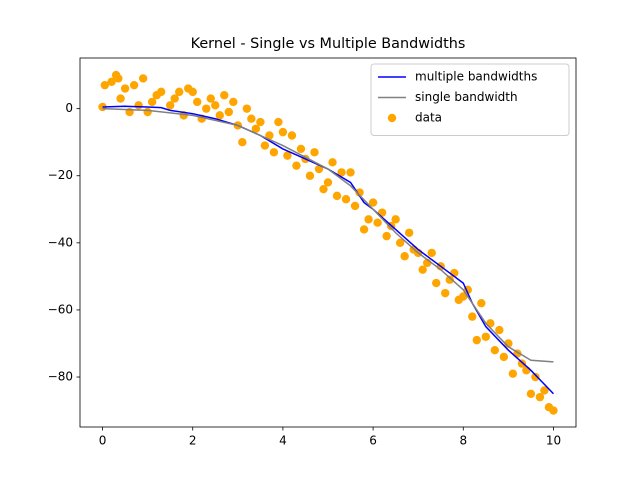 This screenshot has width=640, height=480. What do you see at coordinates (476, 77) in the screenshot?
I see `legend-label: multiple bandwidths` at bounding box center [476, 77].